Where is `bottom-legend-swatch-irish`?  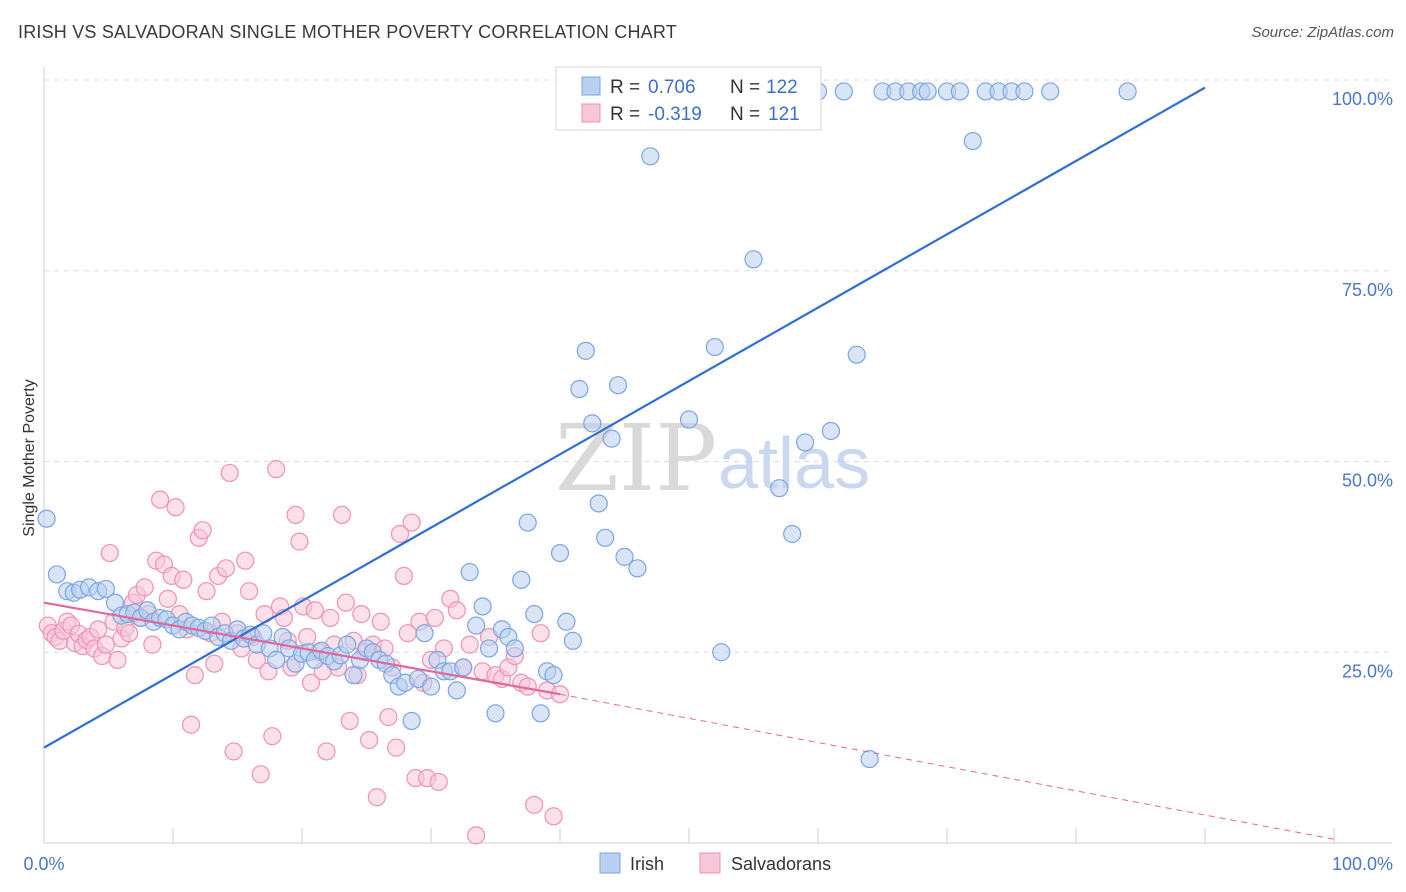 bottom-legend-swatch-irish is located at coordinates (610, 863).